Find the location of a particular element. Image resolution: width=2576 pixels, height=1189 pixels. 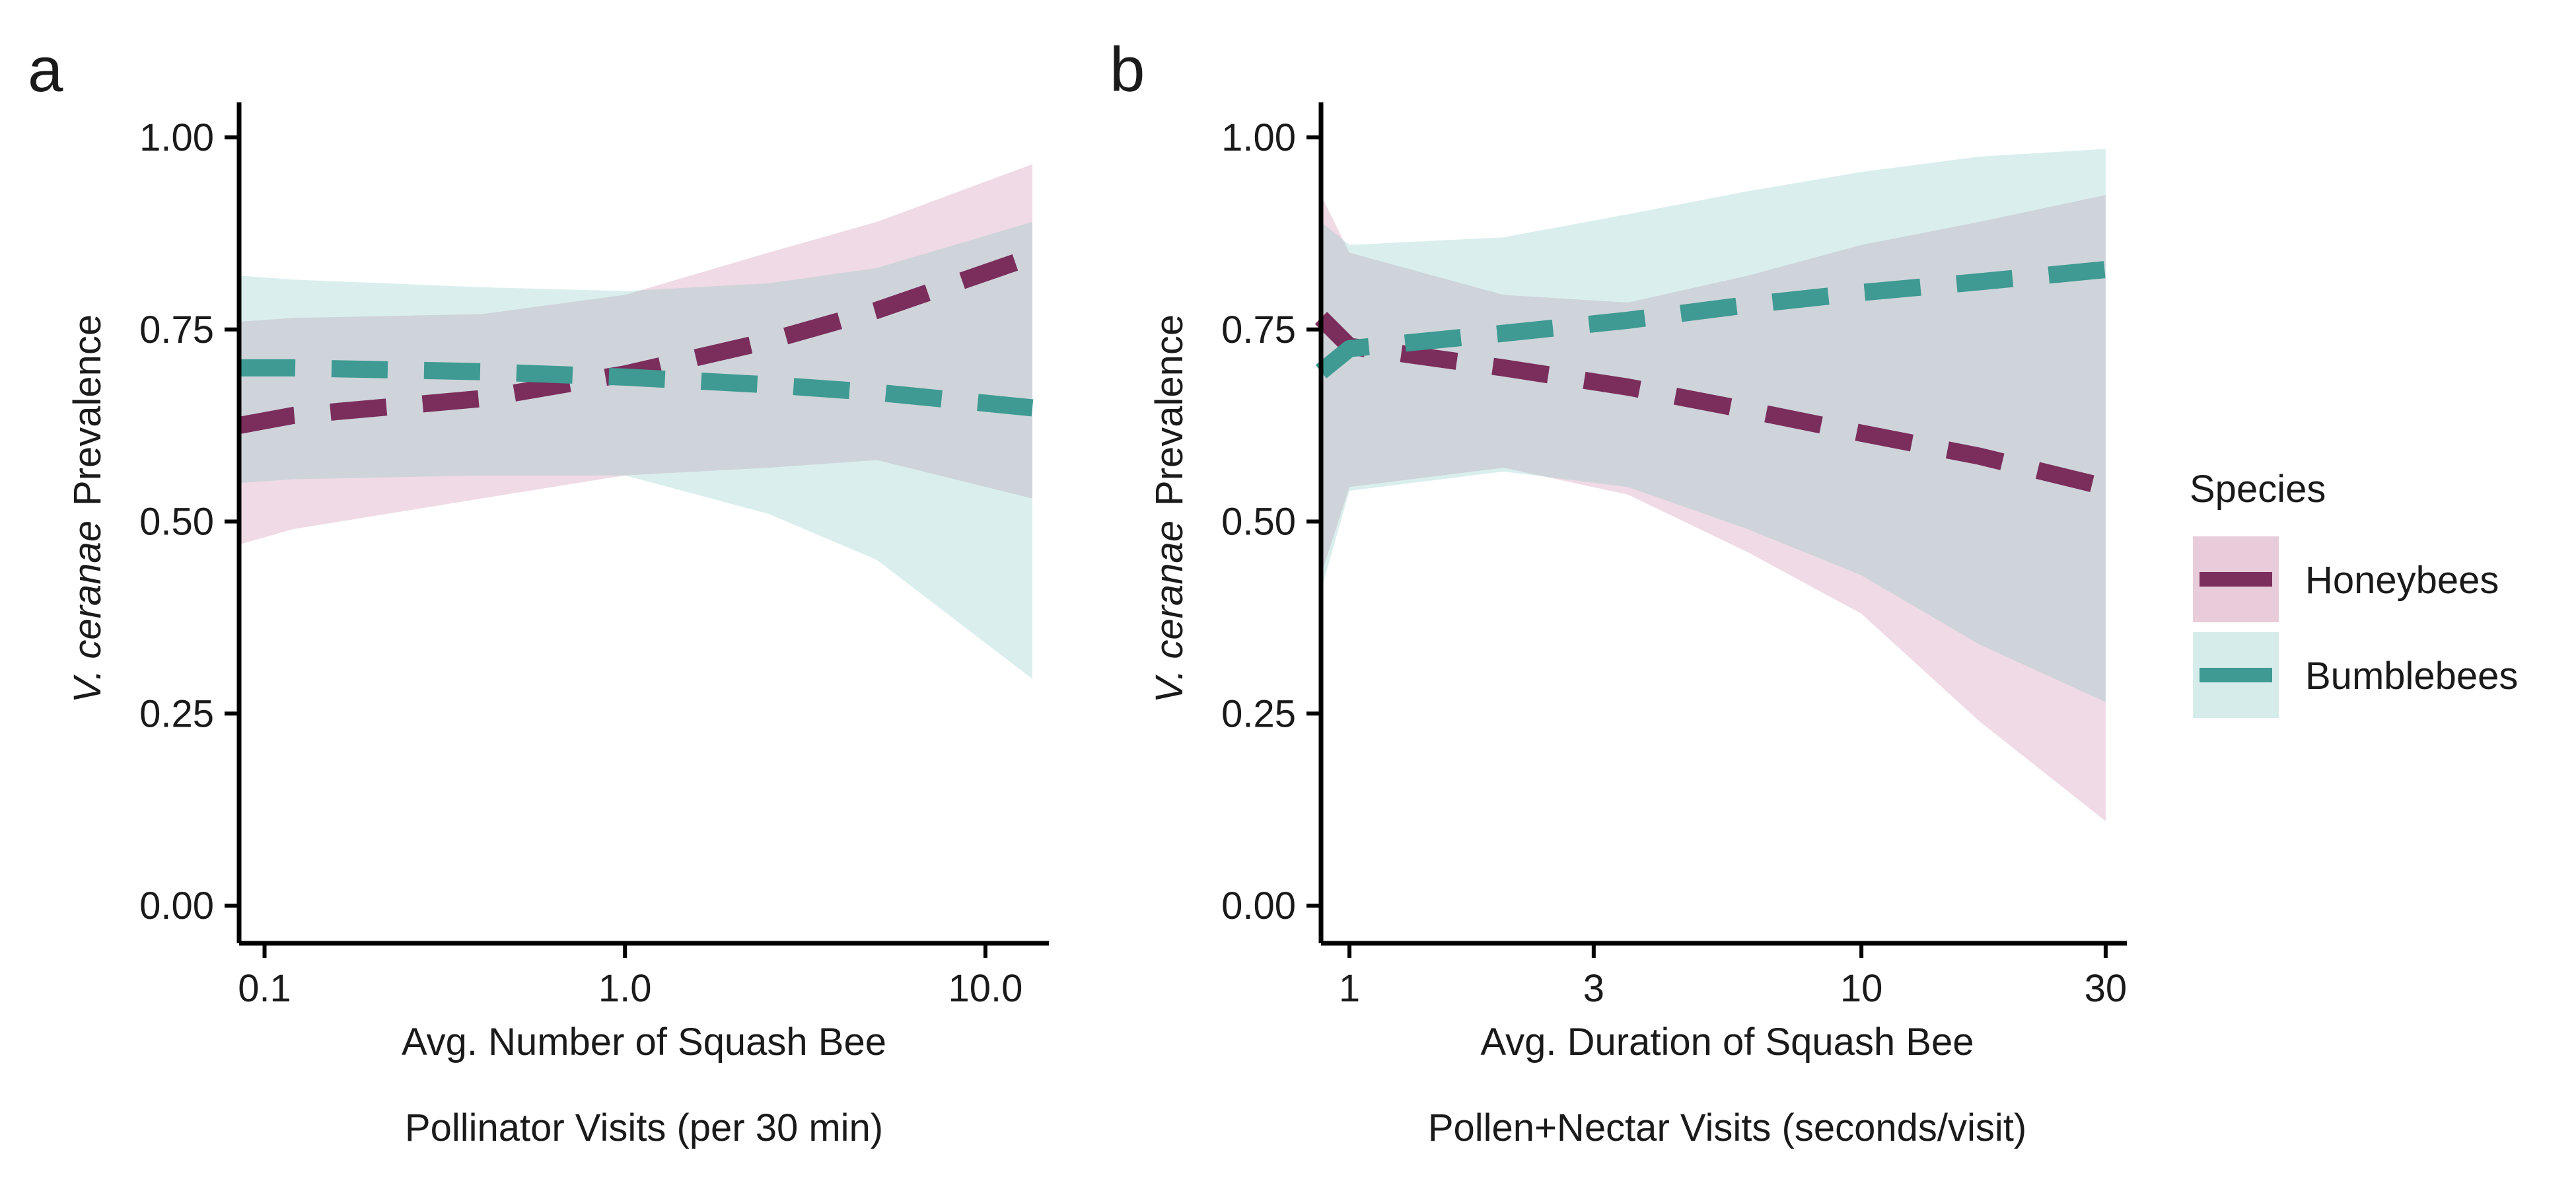

panel-b-xtick-label: 30 is located at coordinates (2106, 988).